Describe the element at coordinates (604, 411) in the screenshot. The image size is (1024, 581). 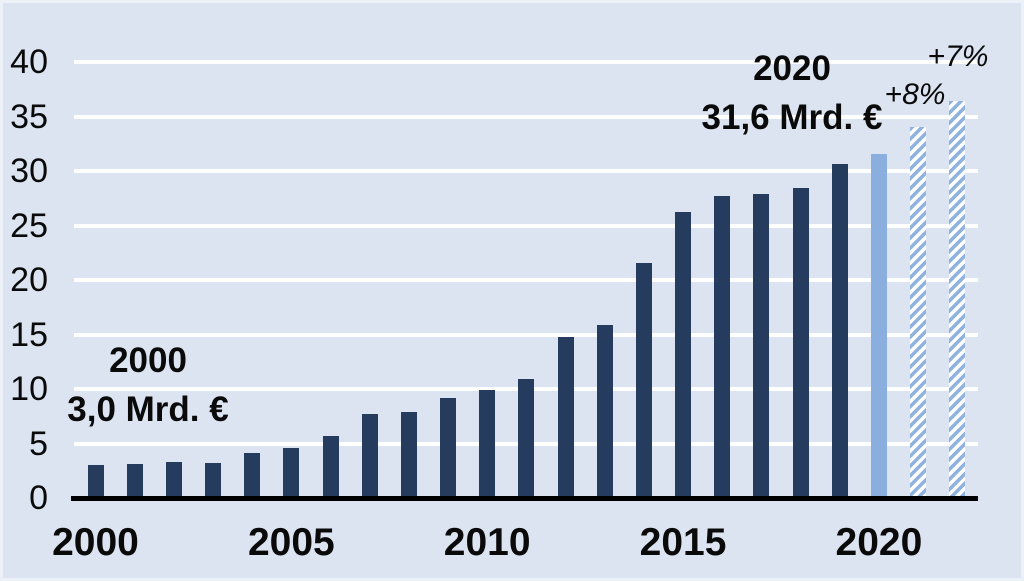
I see `bar-2013` at that location.